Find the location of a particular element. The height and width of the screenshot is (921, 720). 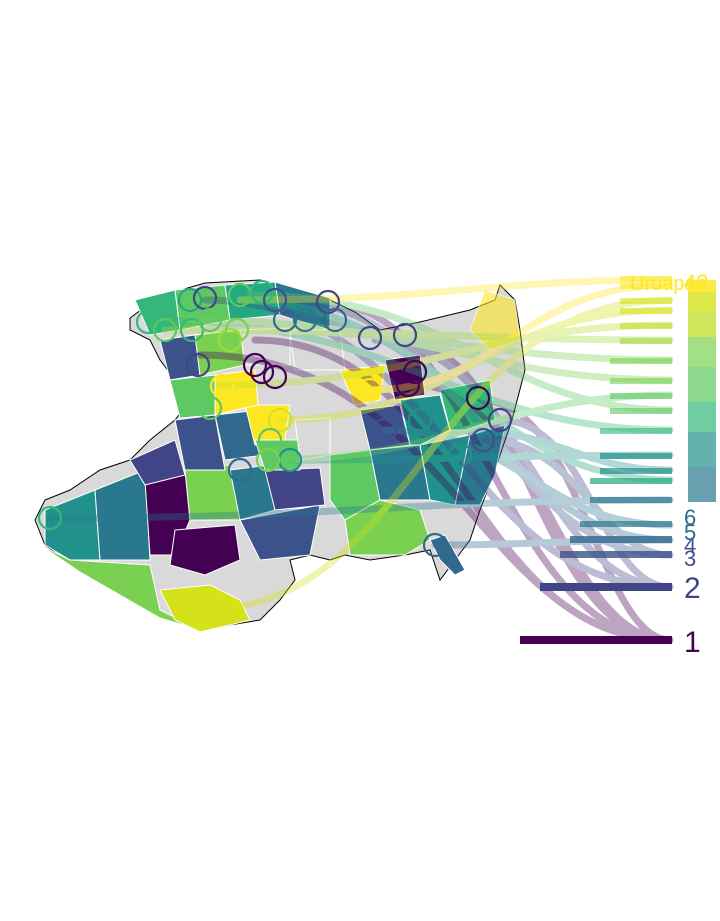

stacked-label-cluster is located at coordinates (702, 391).